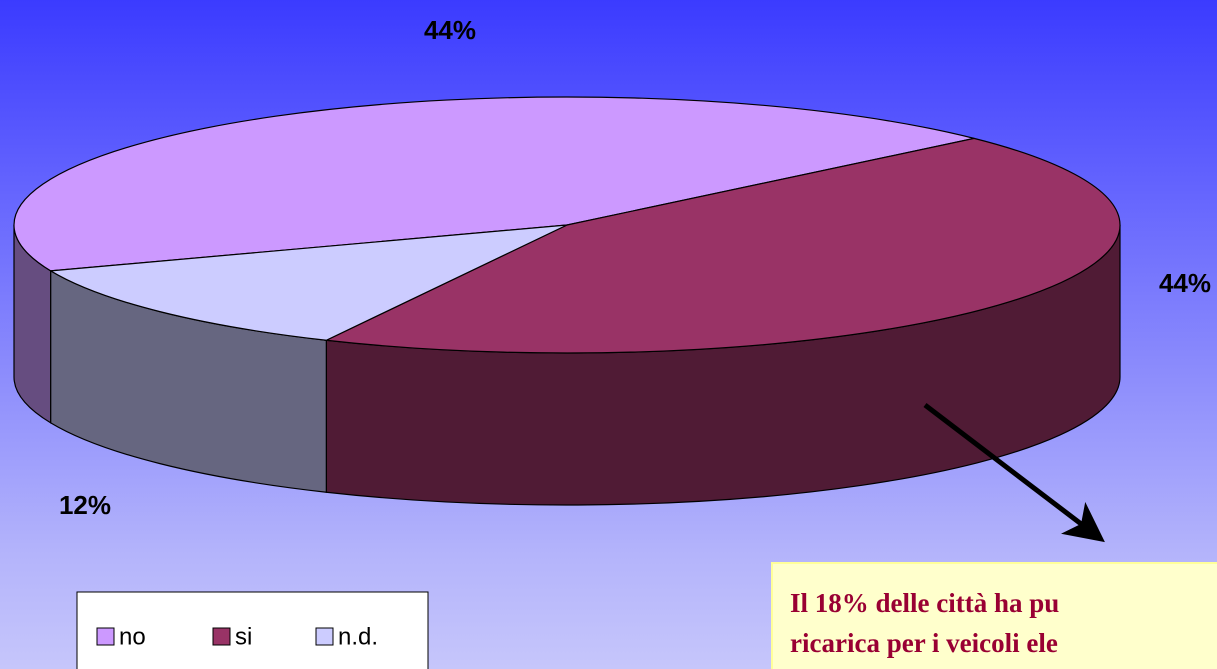 This screenshot has width=1217, height=669. I want to click on legend: no si n.d., so click(237, 636).